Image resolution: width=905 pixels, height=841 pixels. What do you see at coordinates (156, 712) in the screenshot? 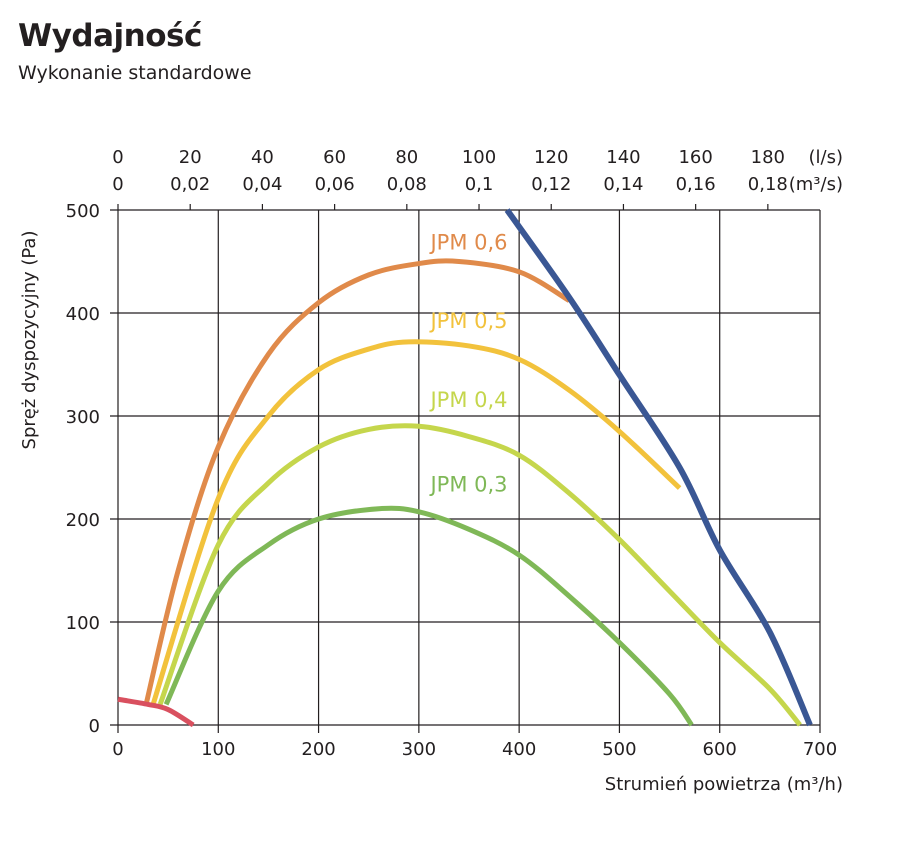
I see `curve-min-limit` at bounding box center [156, 712].